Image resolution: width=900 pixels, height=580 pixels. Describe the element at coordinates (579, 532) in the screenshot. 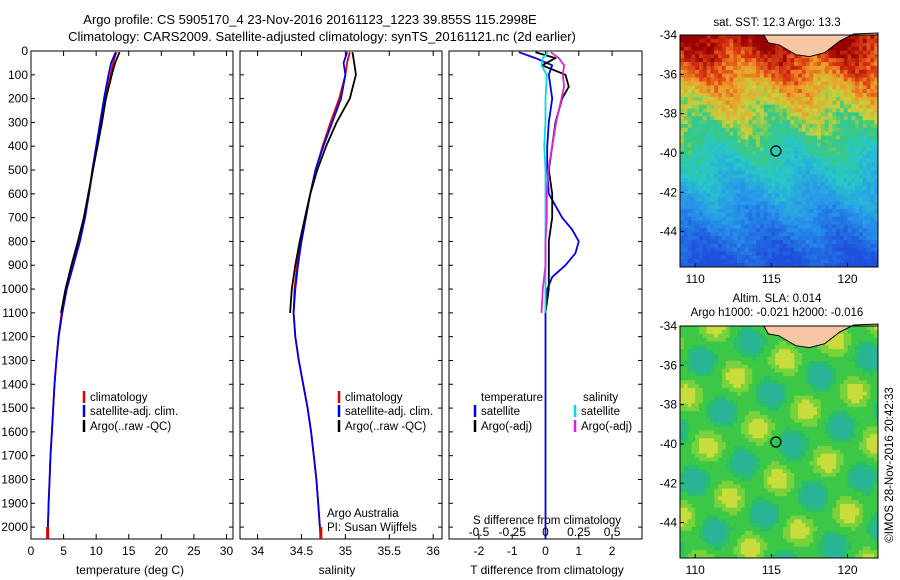

I see `s-diff-tick-label: 0.25` at that location.